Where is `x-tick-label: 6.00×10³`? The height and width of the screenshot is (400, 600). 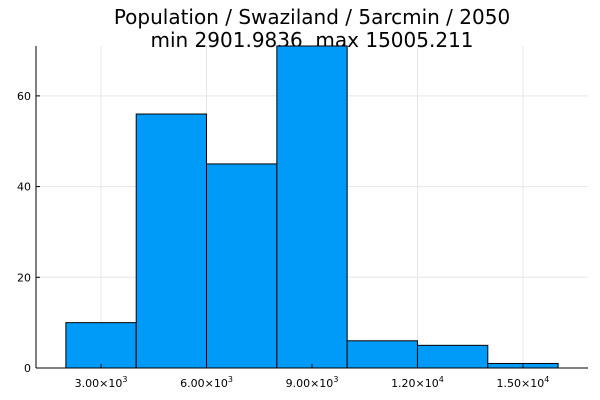 x-tick-label: 6.00×10³ is located at coordinates (206, 382).